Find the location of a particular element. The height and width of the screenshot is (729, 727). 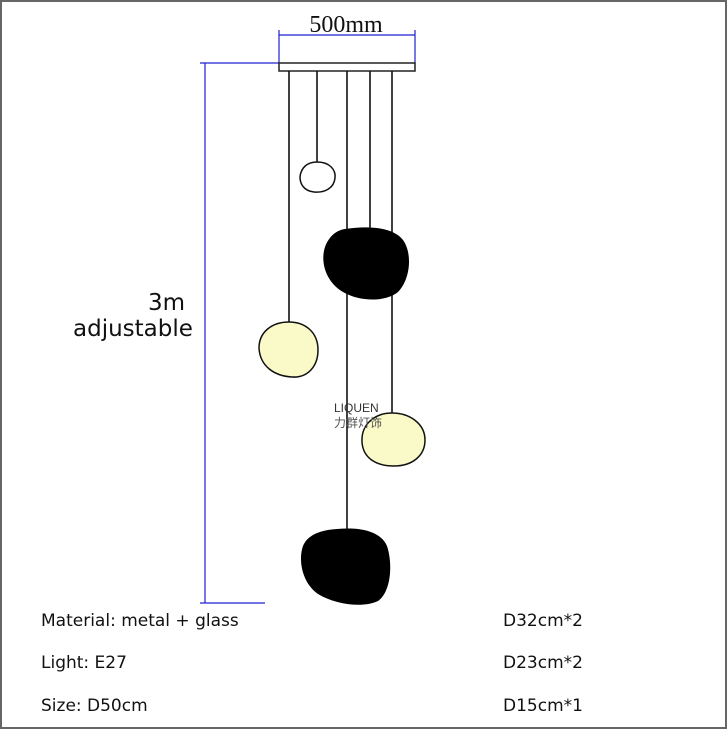

height-label-adjustable: adjustable is located at coordinates (133, 329).